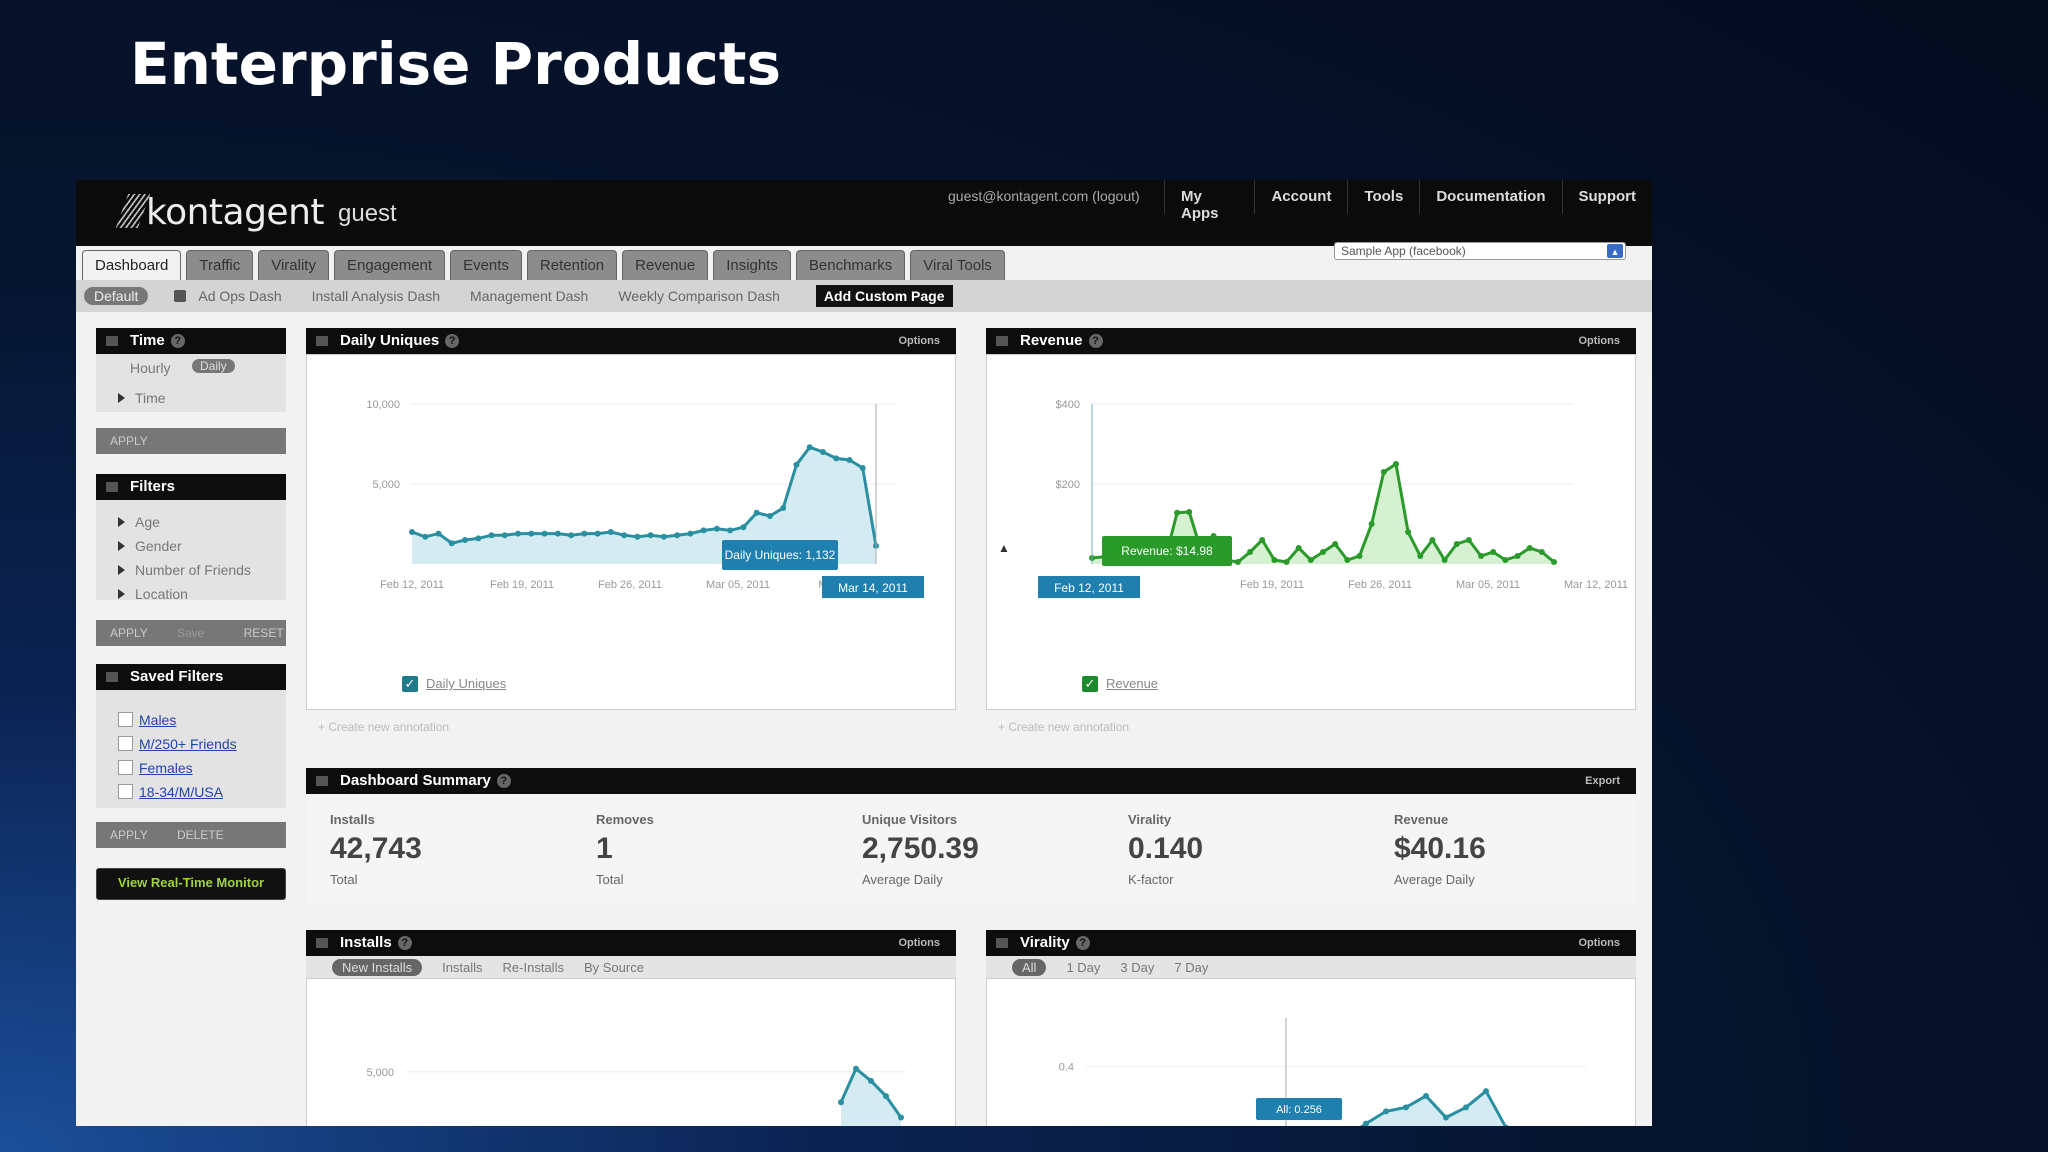  I want to click on summary-sub: Average Daily, so click(902, 879).